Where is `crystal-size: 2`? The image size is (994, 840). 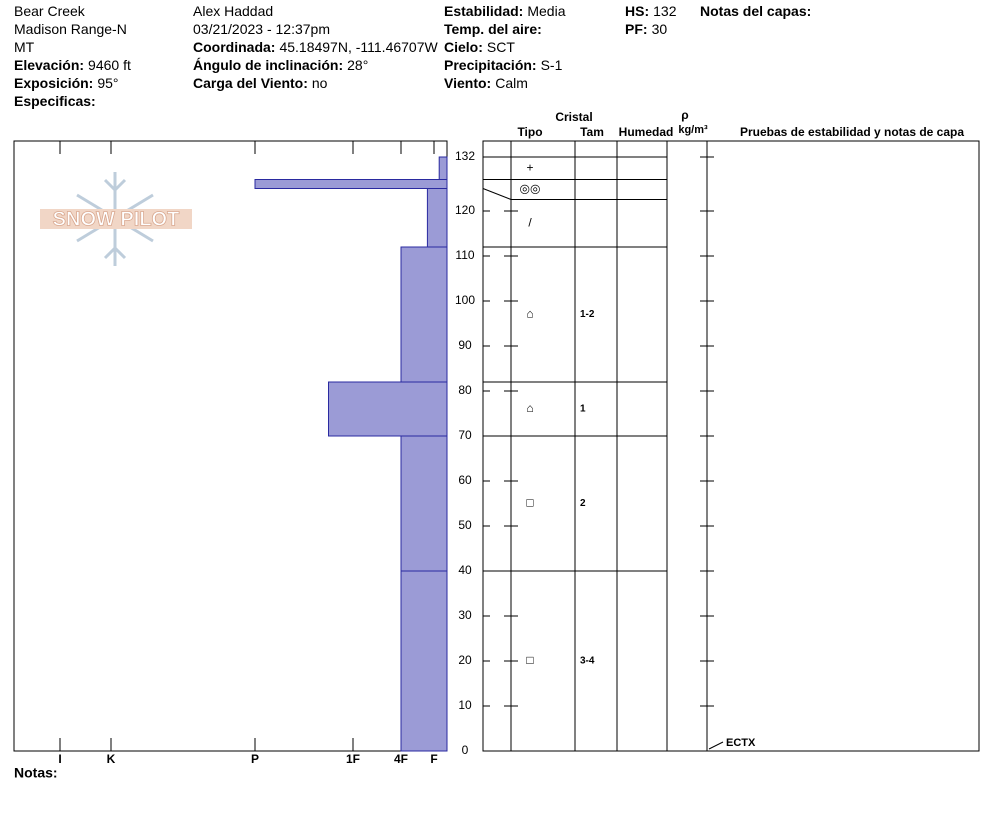
crystal-size: 2 is located at coordinates (583, 503).